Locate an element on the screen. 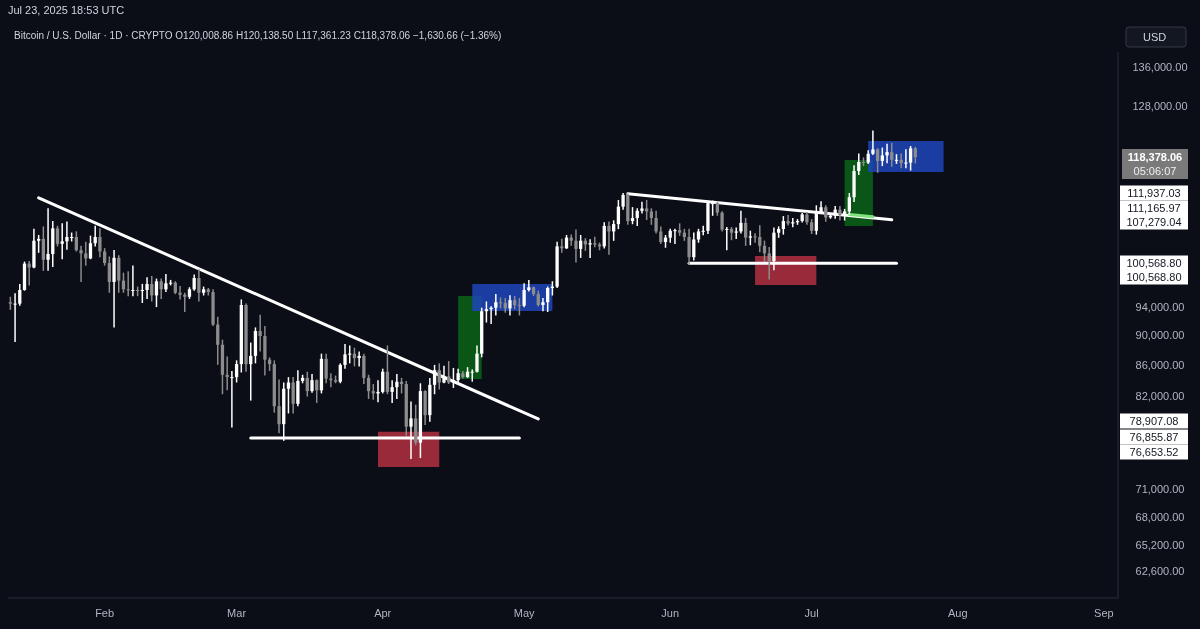  text: 05:06:07 is located at coordinates (1155, 170).